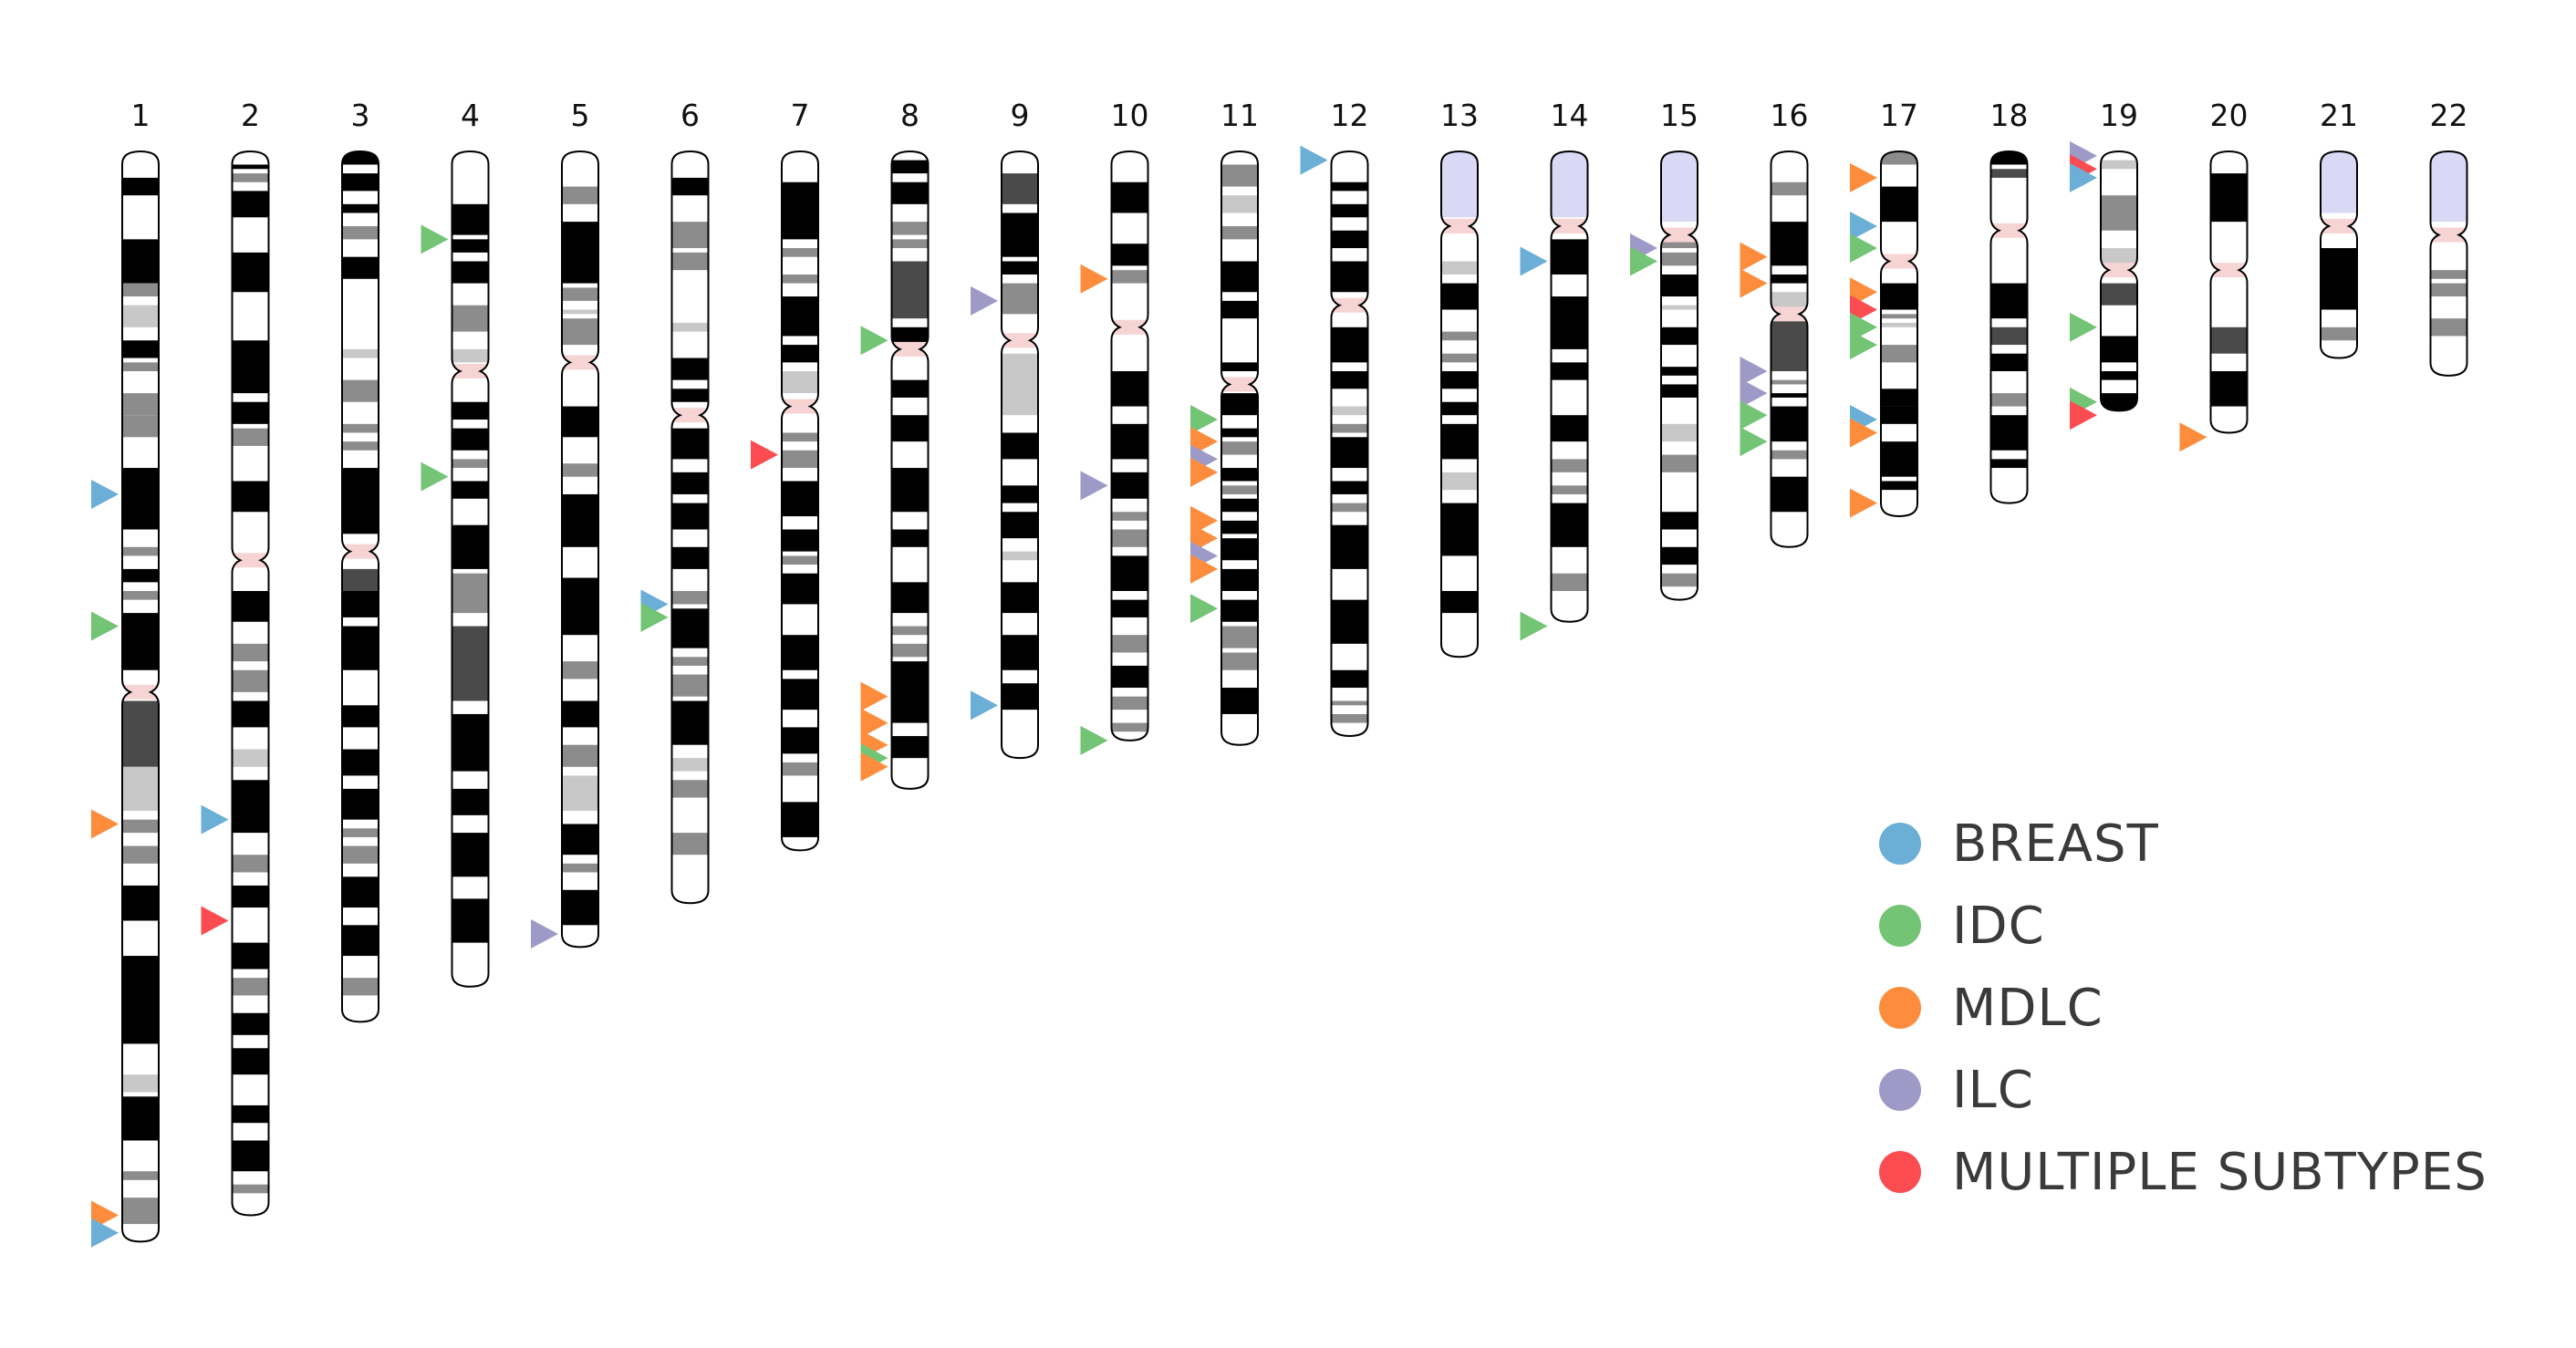 This screenshot has width=2576, height=1348. I want to click on chromosome-label-17: 17, so click(1899, 116).